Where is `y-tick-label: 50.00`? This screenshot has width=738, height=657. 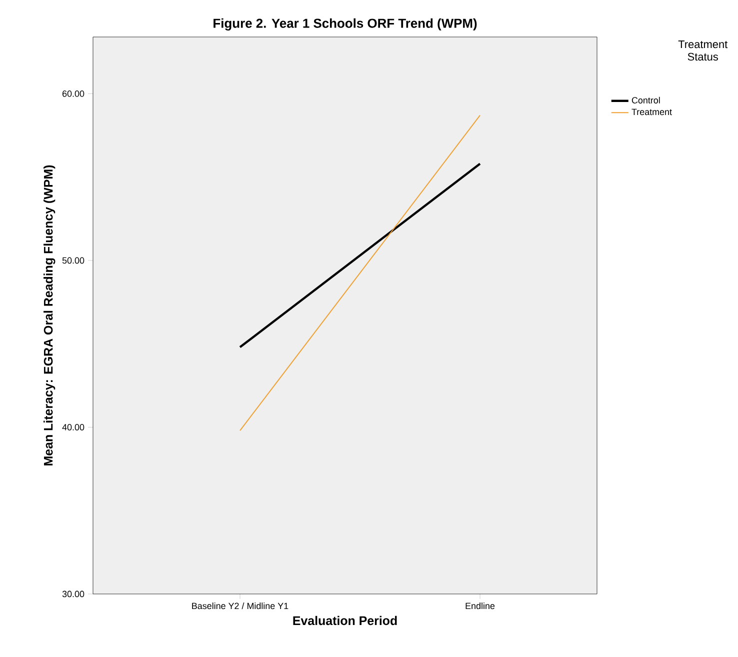 y-tick-label: 50.00 is located at coordinates (73, 260).